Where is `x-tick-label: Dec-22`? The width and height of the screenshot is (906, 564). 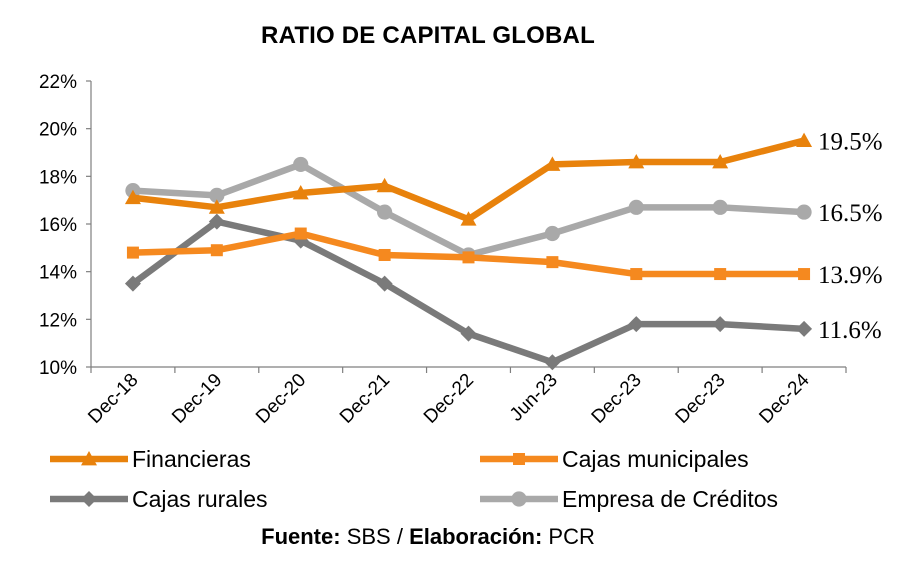 x-tick-label: Dec-22 is located at coordinates (449, 399).